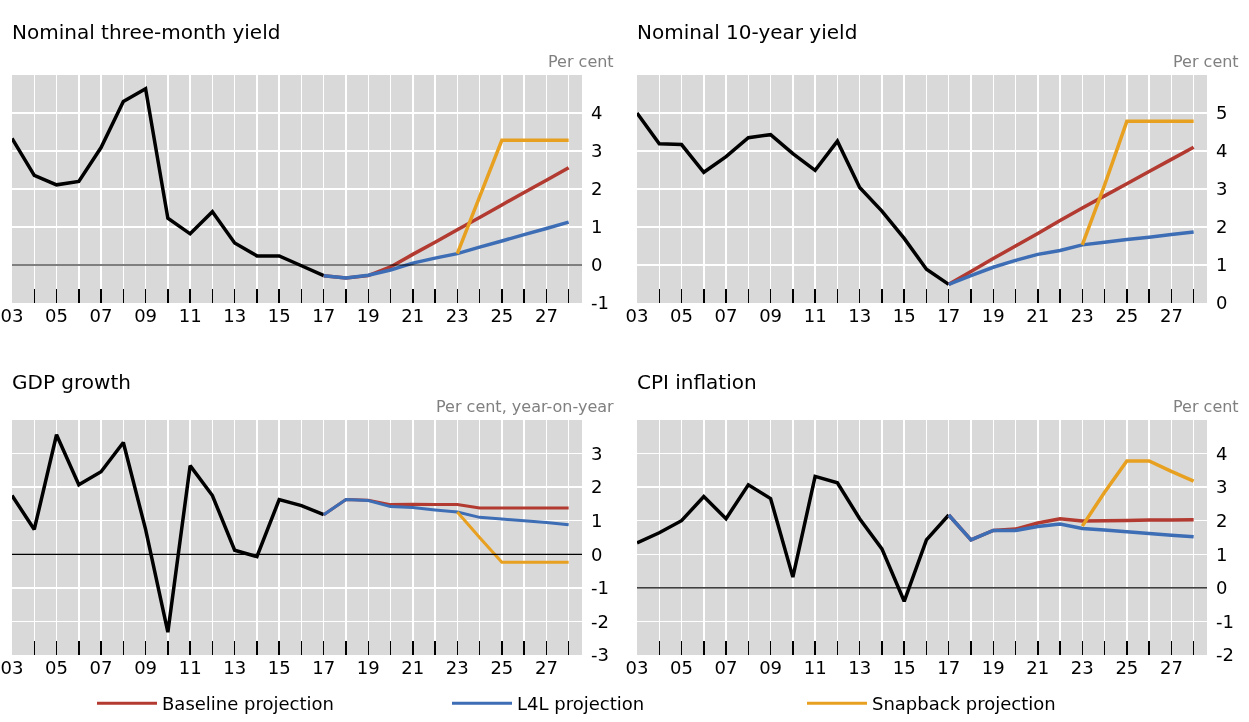 The image size is (1249, 722). Describe the element at coordinates (525, 406) in the screenshot. I see `y-axis-title: Per cent, year-on-year` at that location.